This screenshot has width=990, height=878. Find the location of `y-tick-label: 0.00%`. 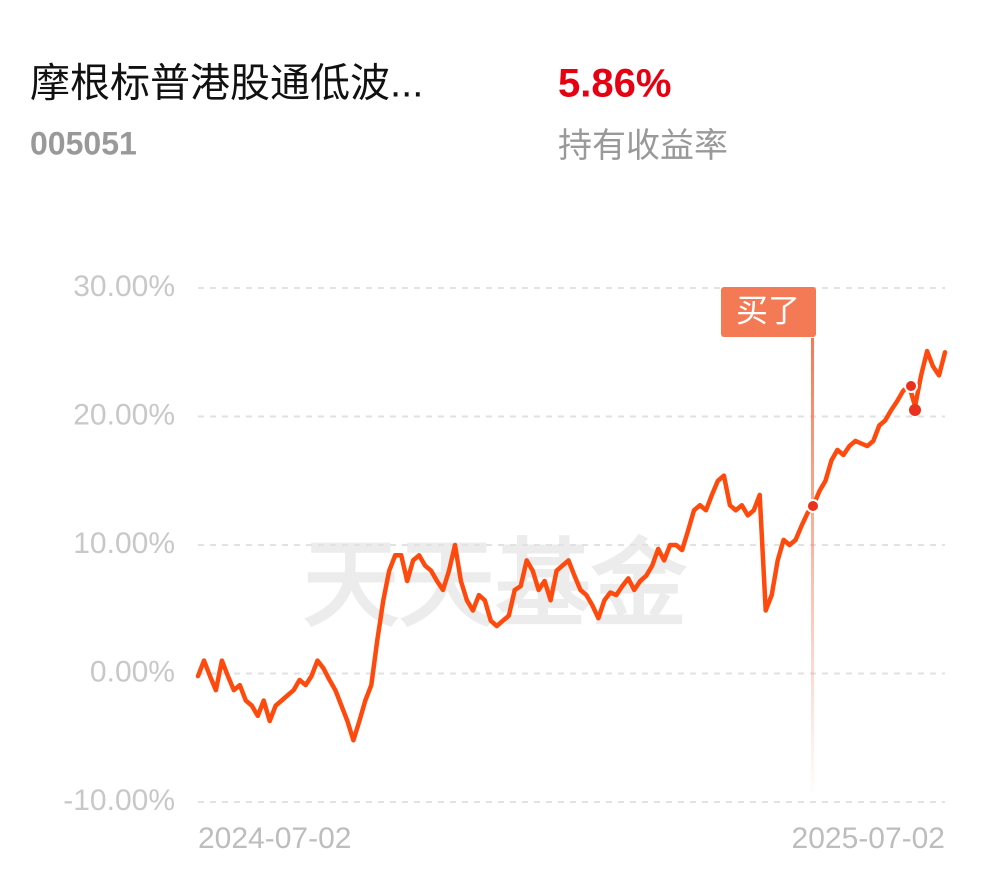

y-tick-label: 0.00% is located at coordinates (132, 671).